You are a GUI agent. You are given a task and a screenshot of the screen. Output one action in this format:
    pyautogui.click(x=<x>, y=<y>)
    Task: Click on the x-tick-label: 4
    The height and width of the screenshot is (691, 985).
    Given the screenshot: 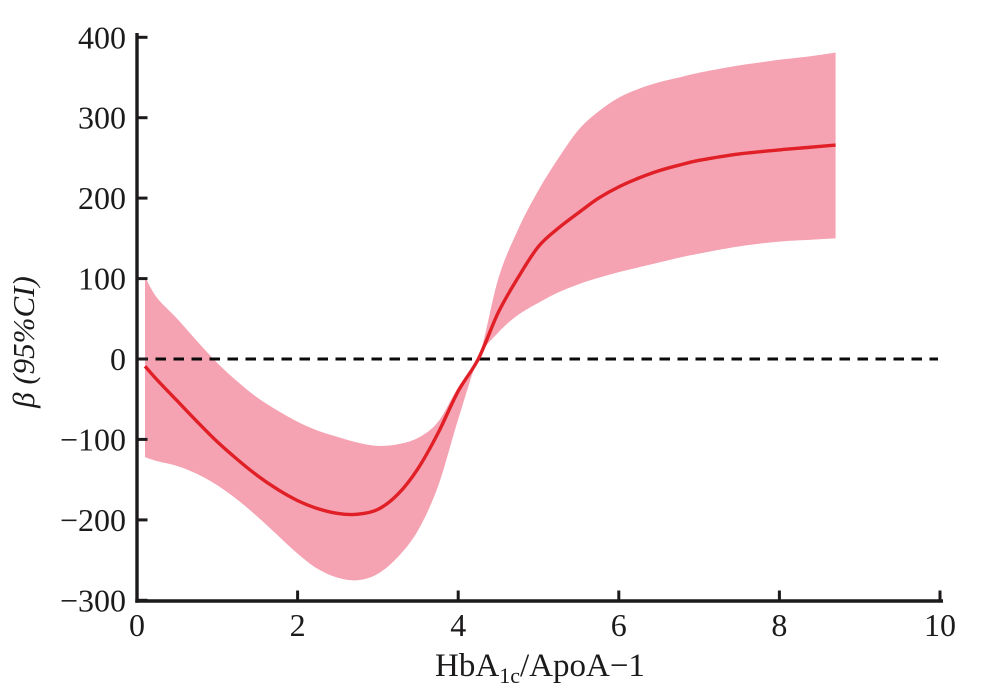 What is the action you would take?
    pyautogui.click(x=458, y=625)
    